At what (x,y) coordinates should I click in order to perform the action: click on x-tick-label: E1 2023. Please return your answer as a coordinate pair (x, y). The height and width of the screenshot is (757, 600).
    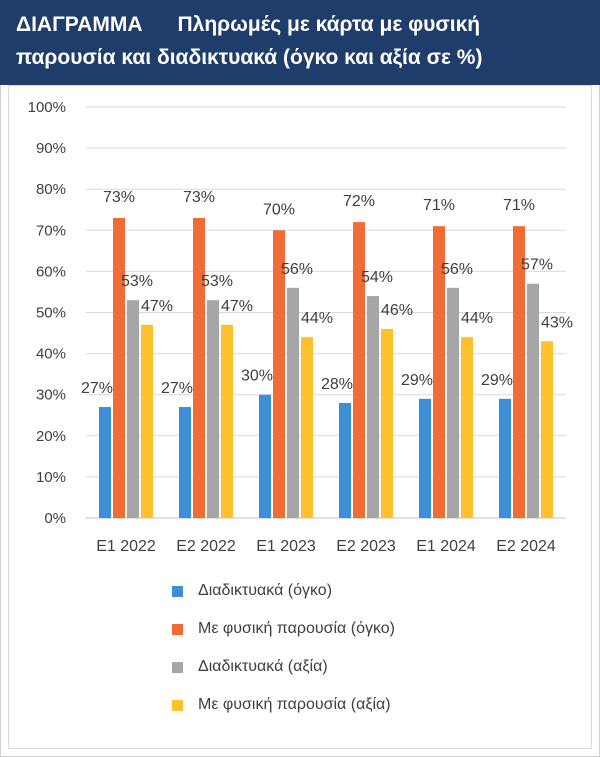
    Looking at the image, I should click on (286, 546).